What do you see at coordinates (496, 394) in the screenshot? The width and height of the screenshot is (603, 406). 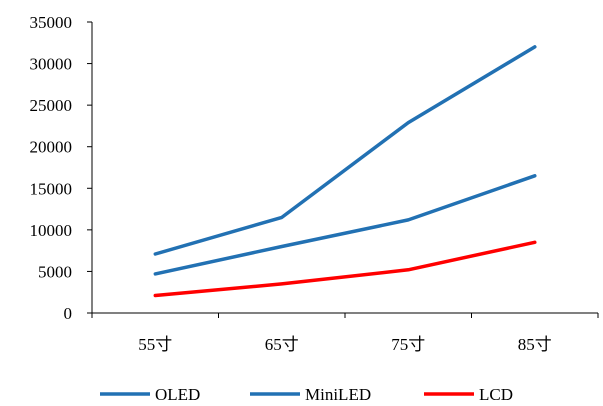 I see `legend-label-lcd: LCD` at bounding box center [496, 394].